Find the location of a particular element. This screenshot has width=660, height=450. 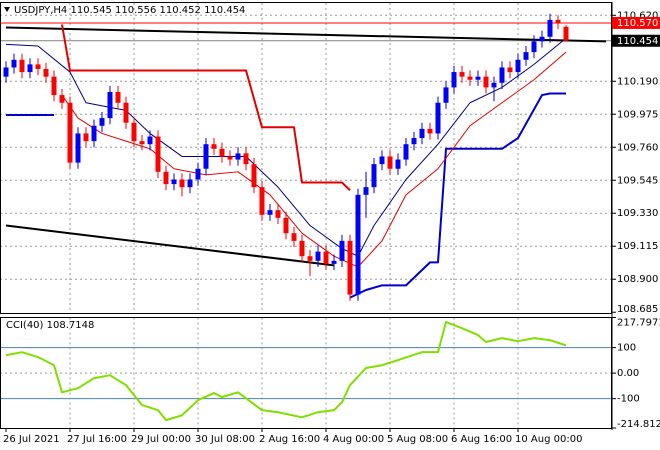

x-tick-label: 26 Jul 2021 is located at coordinates (31, 439).